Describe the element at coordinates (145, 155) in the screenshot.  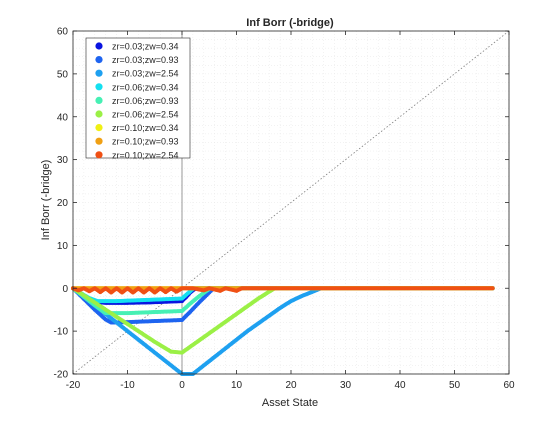
I see `legend-label: zr=0.10;zw=2.54` at that location.